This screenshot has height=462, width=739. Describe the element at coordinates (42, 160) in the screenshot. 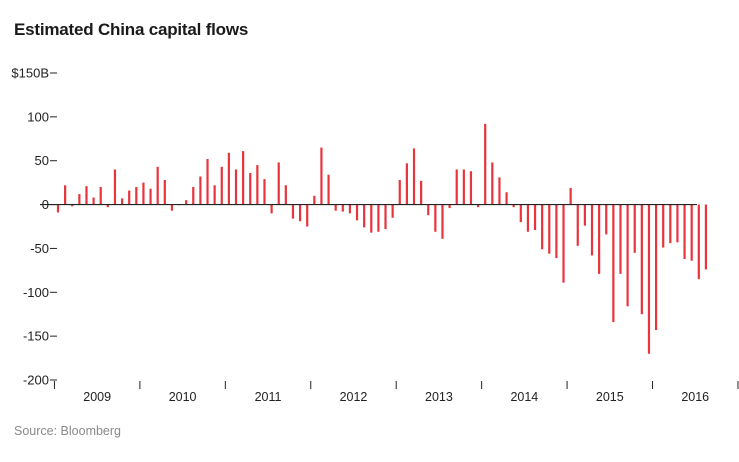

I see `y-tick-label: 50` at that location.